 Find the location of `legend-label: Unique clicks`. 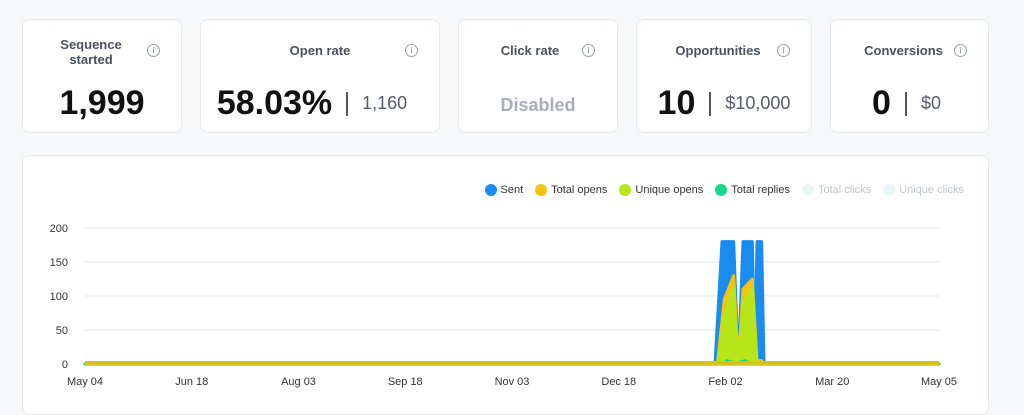

legend-label: Unique clicks is located at coordinates (931, 190).